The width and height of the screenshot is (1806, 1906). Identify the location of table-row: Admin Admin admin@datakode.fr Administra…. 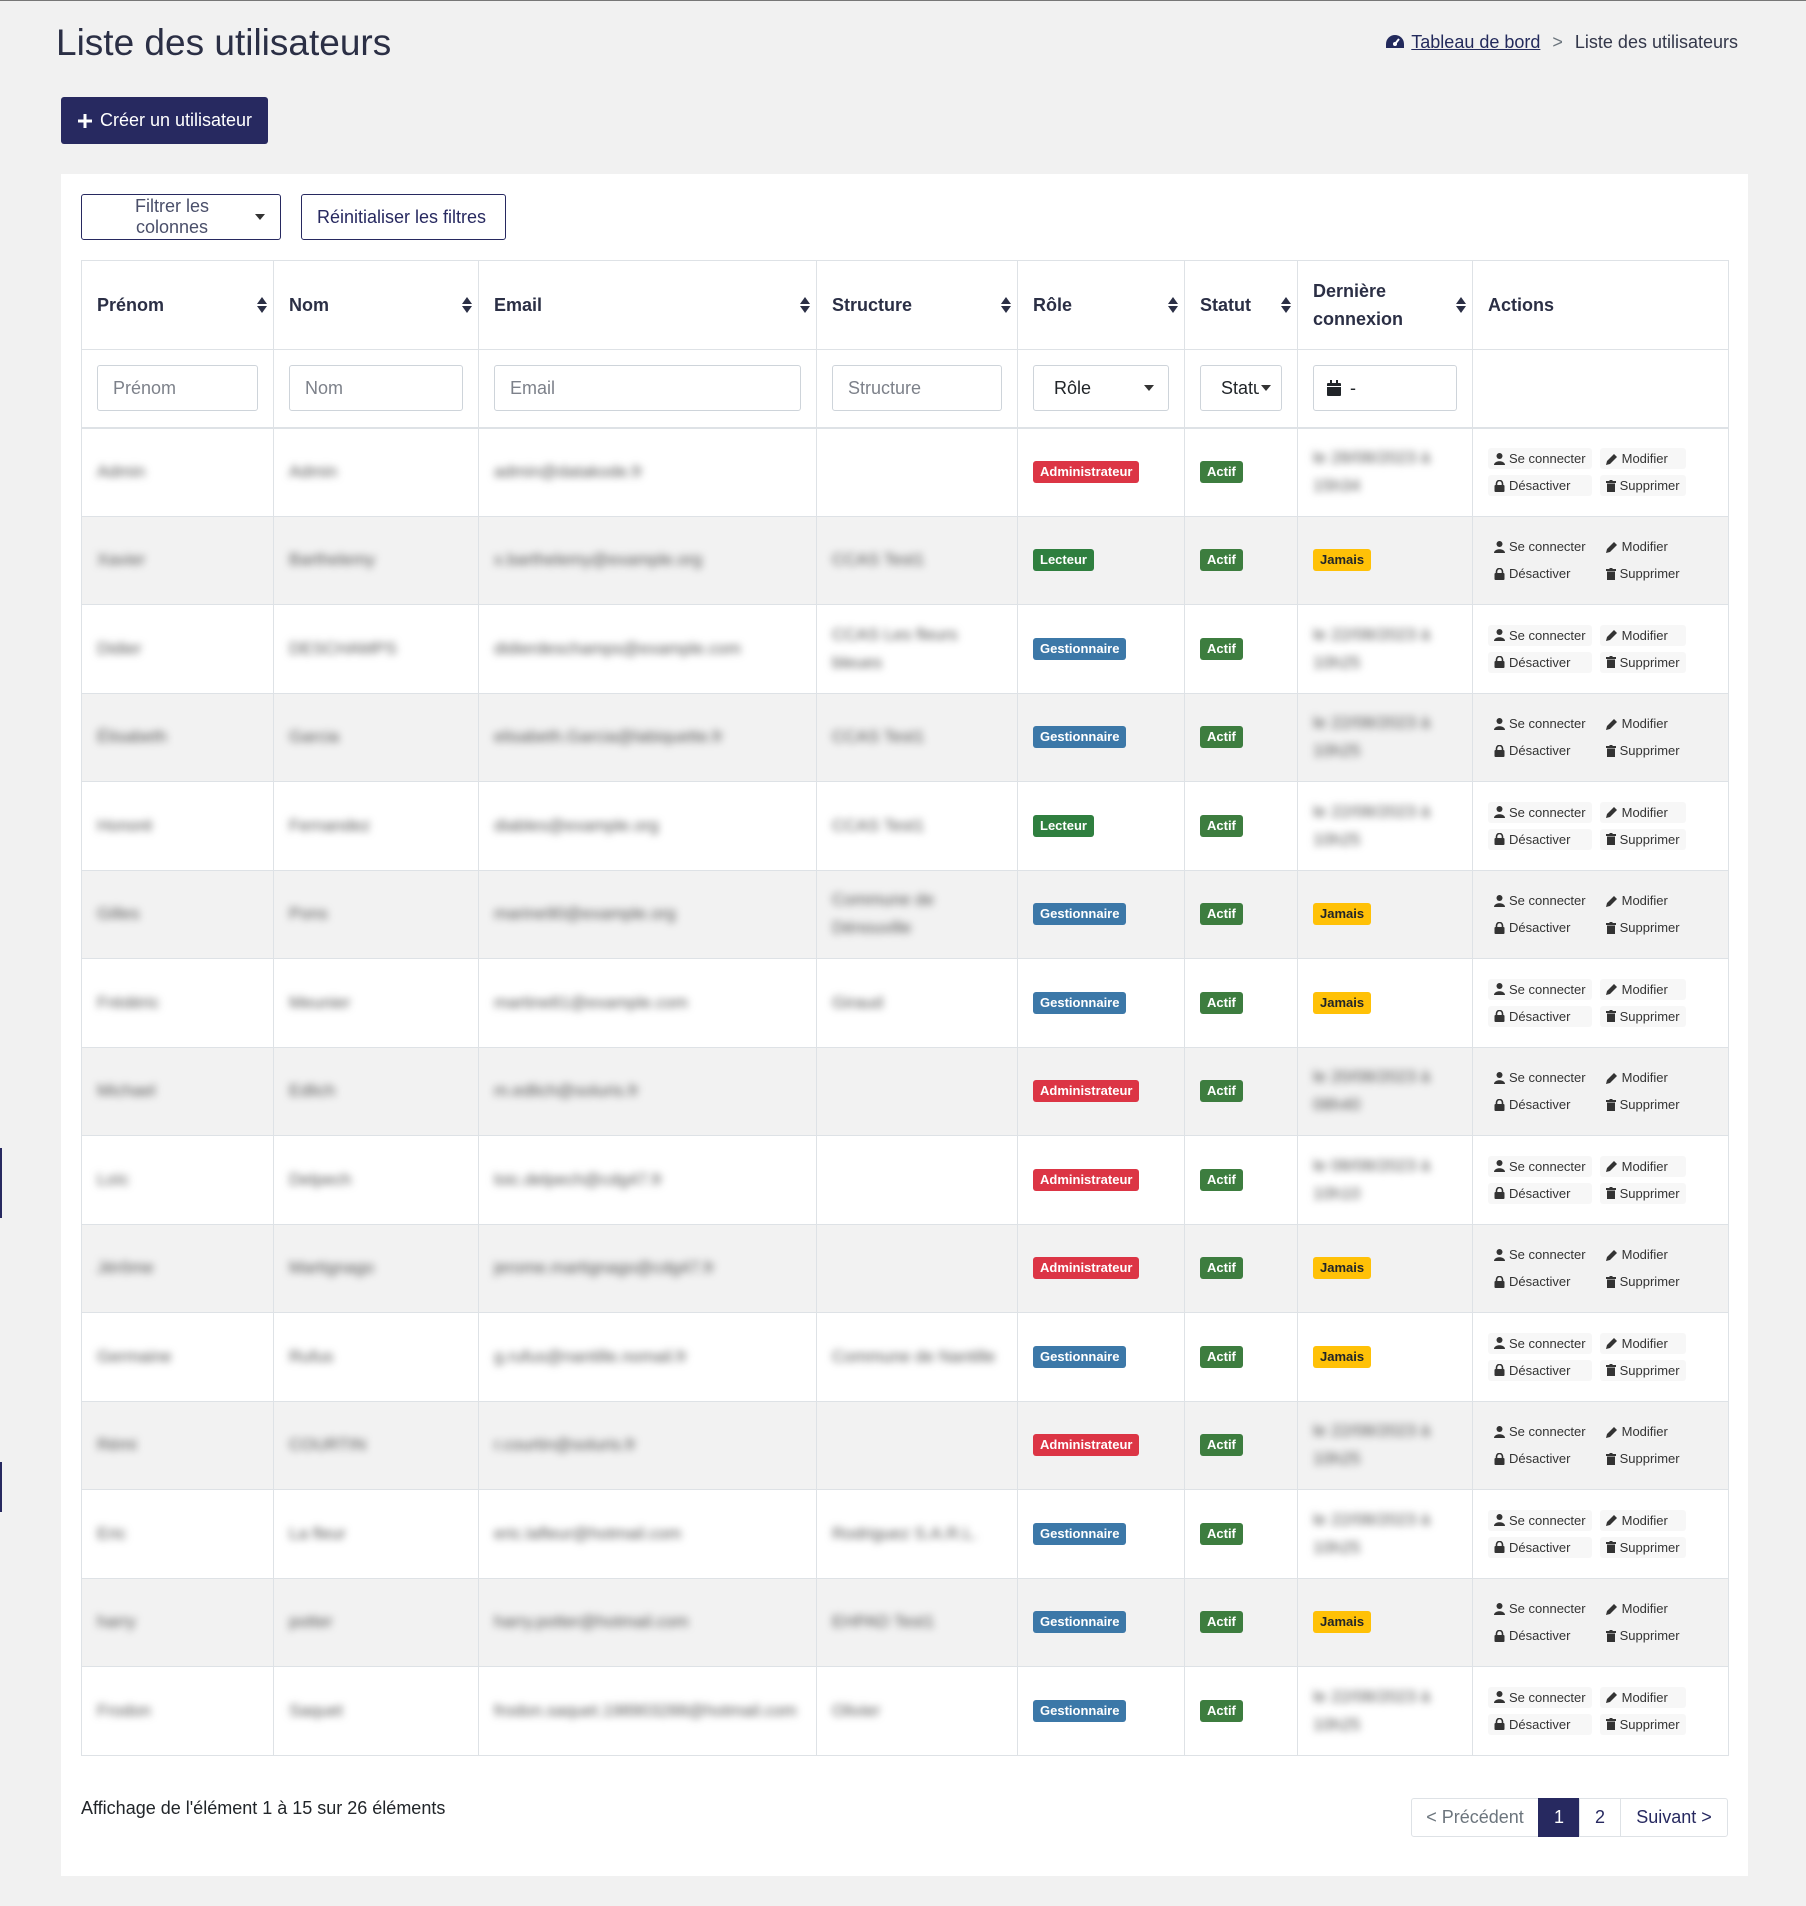
(905, 472).